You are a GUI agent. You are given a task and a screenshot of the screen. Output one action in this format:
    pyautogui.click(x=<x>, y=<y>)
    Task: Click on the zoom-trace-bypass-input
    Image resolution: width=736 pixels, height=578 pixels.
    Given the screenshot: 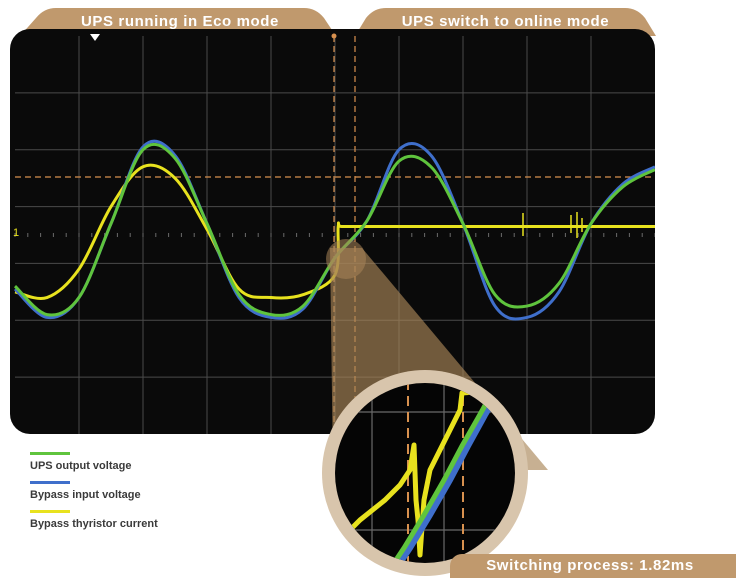 What is the action you would take?
    pyautogui.click(x=445, y=475)
    